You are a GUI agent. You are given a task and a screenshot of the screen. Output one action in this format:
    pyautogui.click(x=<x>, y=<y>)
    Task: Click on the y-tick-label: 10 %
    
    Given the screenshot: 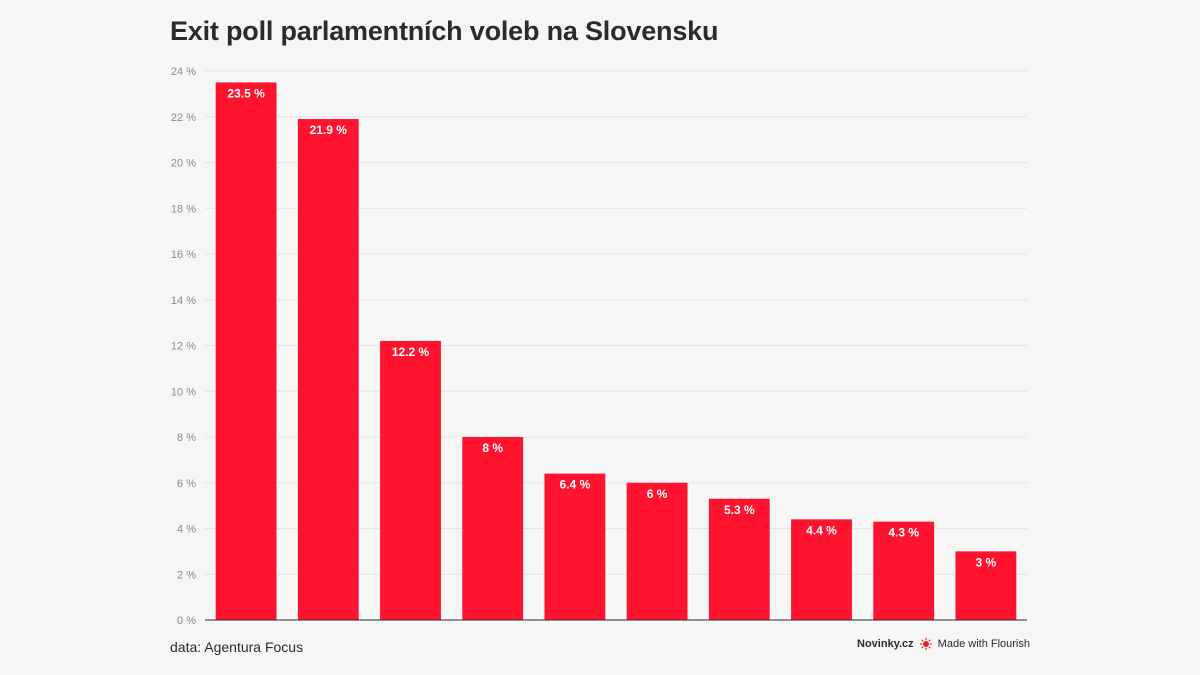 What is the action you would take?
    pyautogui.click(x=183, y=392)
    